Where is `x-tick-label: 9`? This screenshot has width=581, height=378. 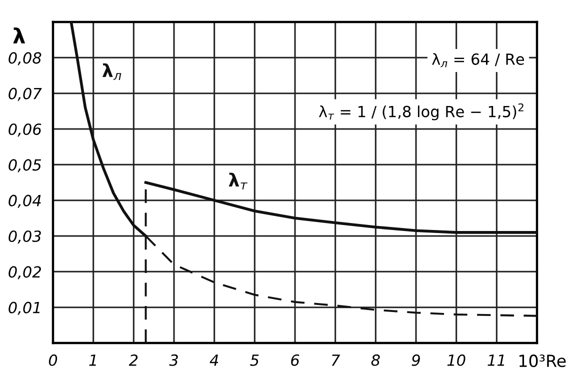
x-tick-label: 9 is located at coordinates (416, 360).